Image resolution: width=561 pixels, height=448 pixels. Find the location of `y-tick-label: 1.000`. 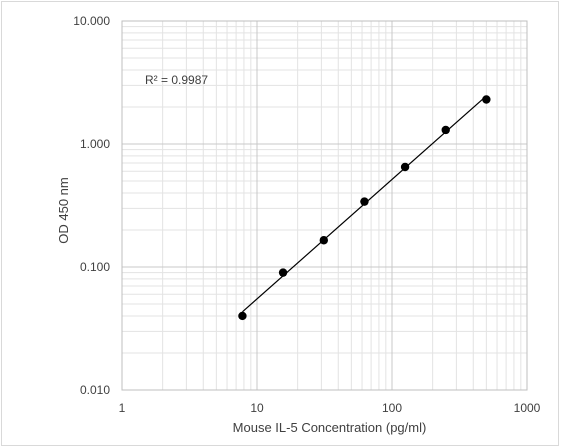

y-tick-label: 1.000 is located at coordinates (95, 144).